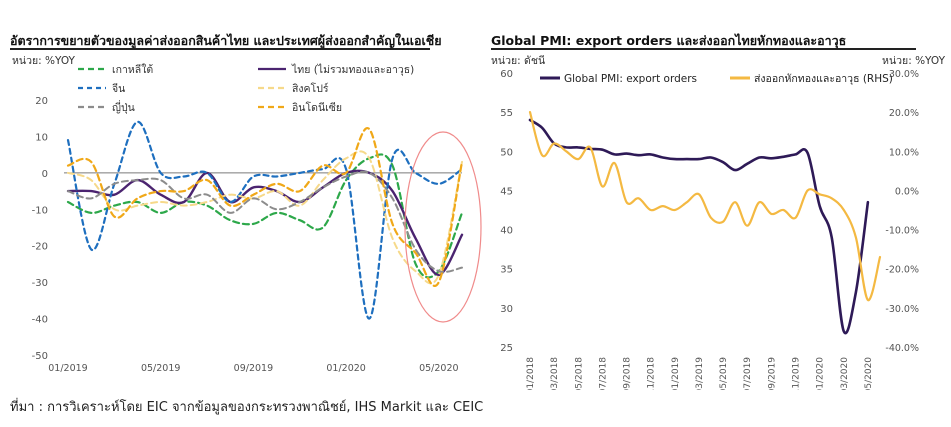 The height and width of the screenshot is (427, 951). What do you see at coordinates (902, 309) in the screenshot?
I see `right-y-tick-right: -30.0%` at bounding box center [902, 309].